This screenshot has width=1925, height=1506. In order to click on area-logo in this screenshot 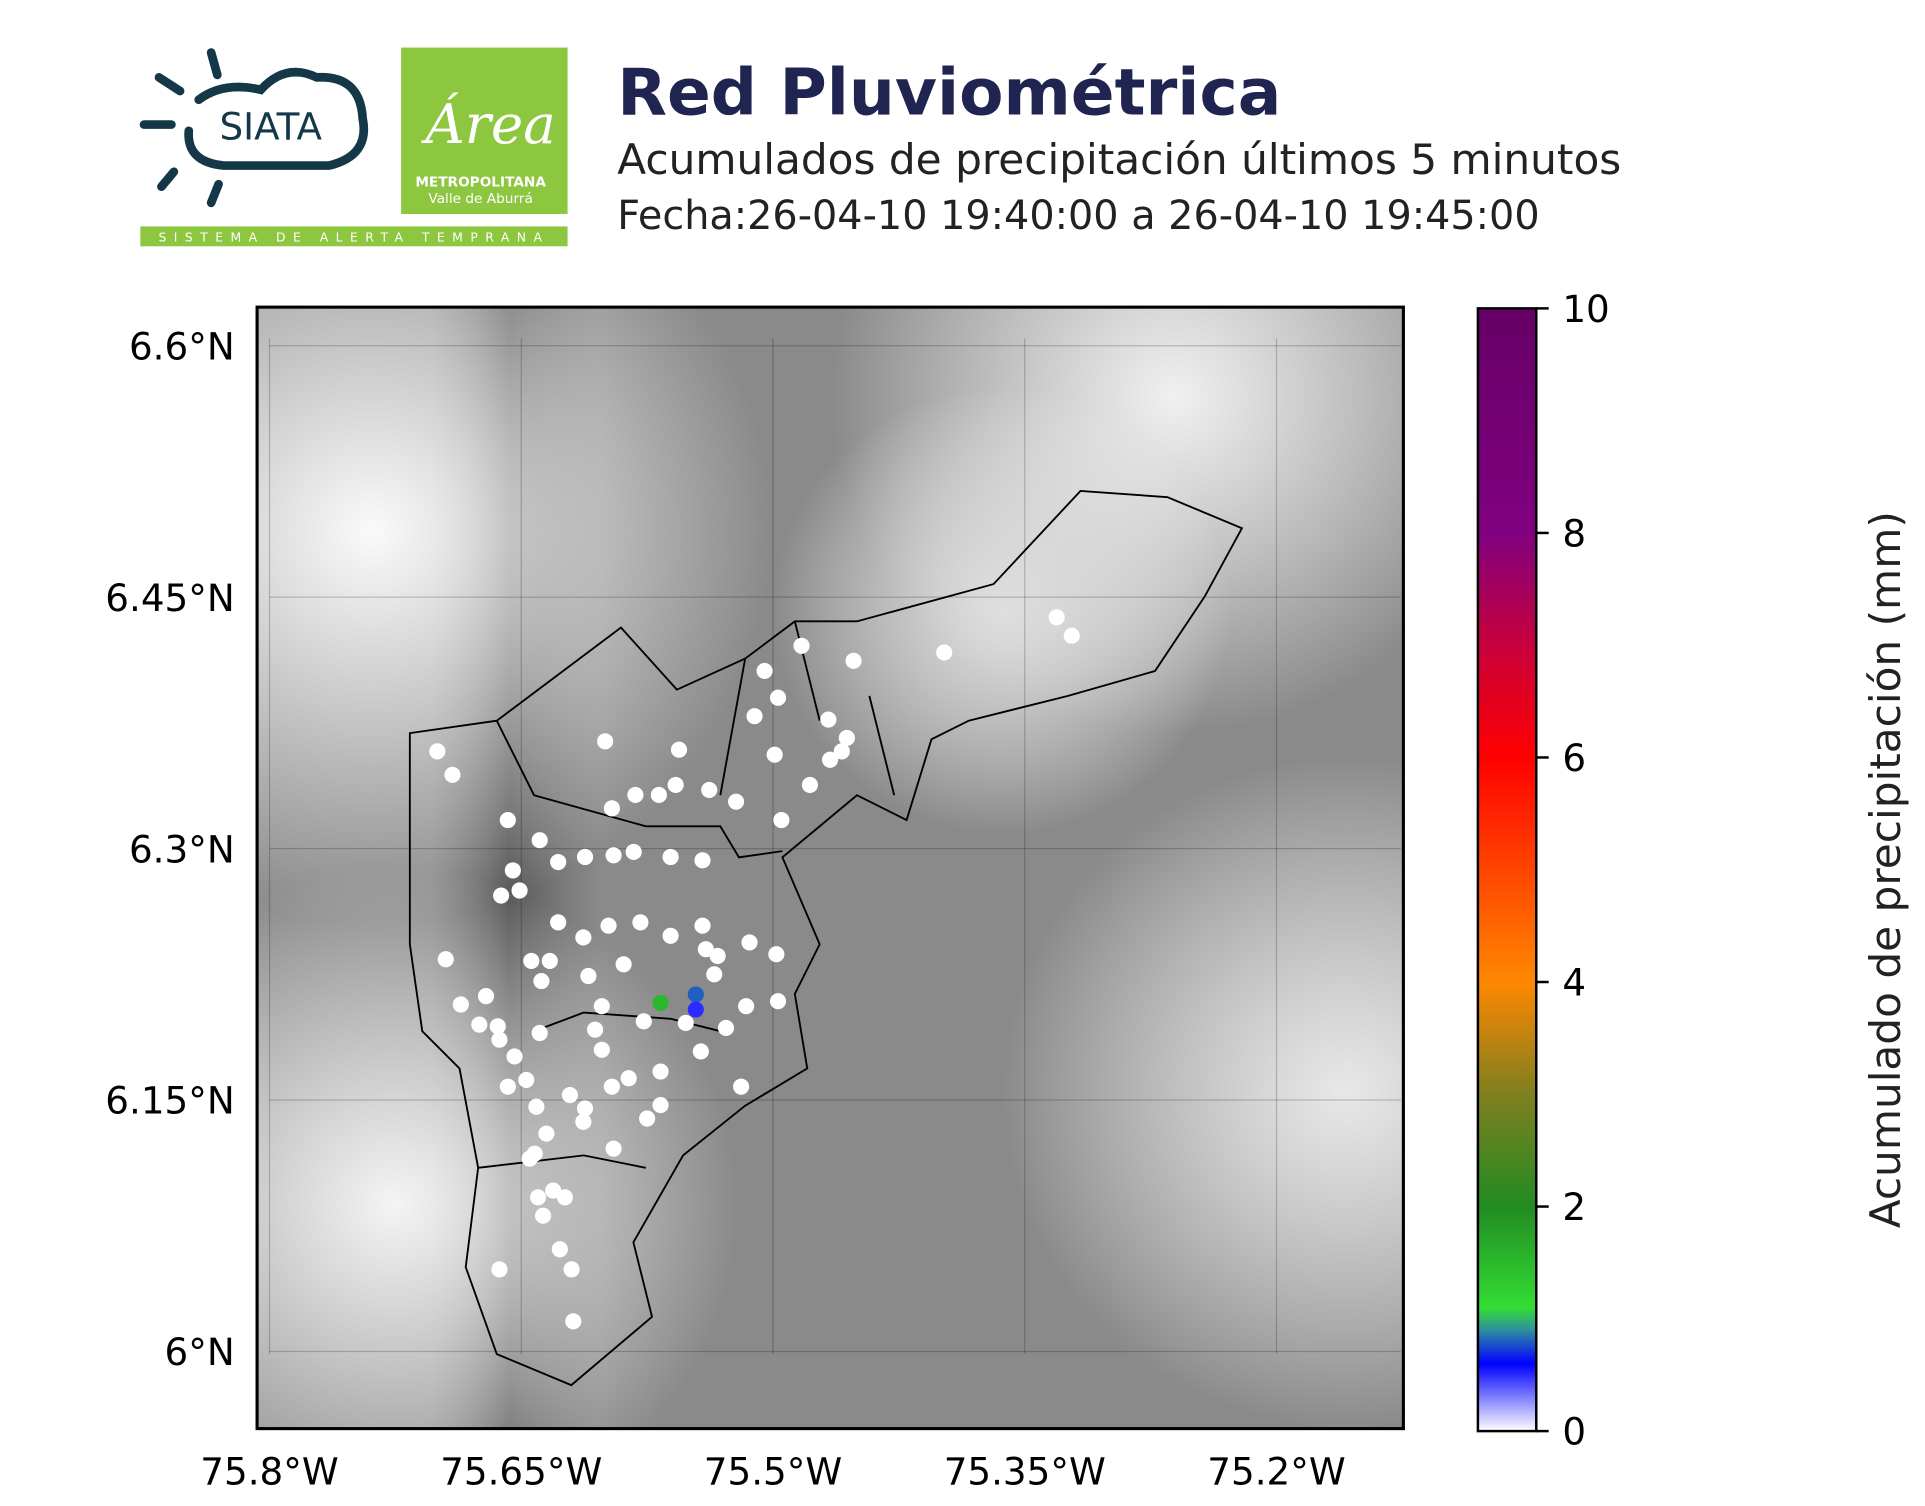, I will do `click(484, 131)`.